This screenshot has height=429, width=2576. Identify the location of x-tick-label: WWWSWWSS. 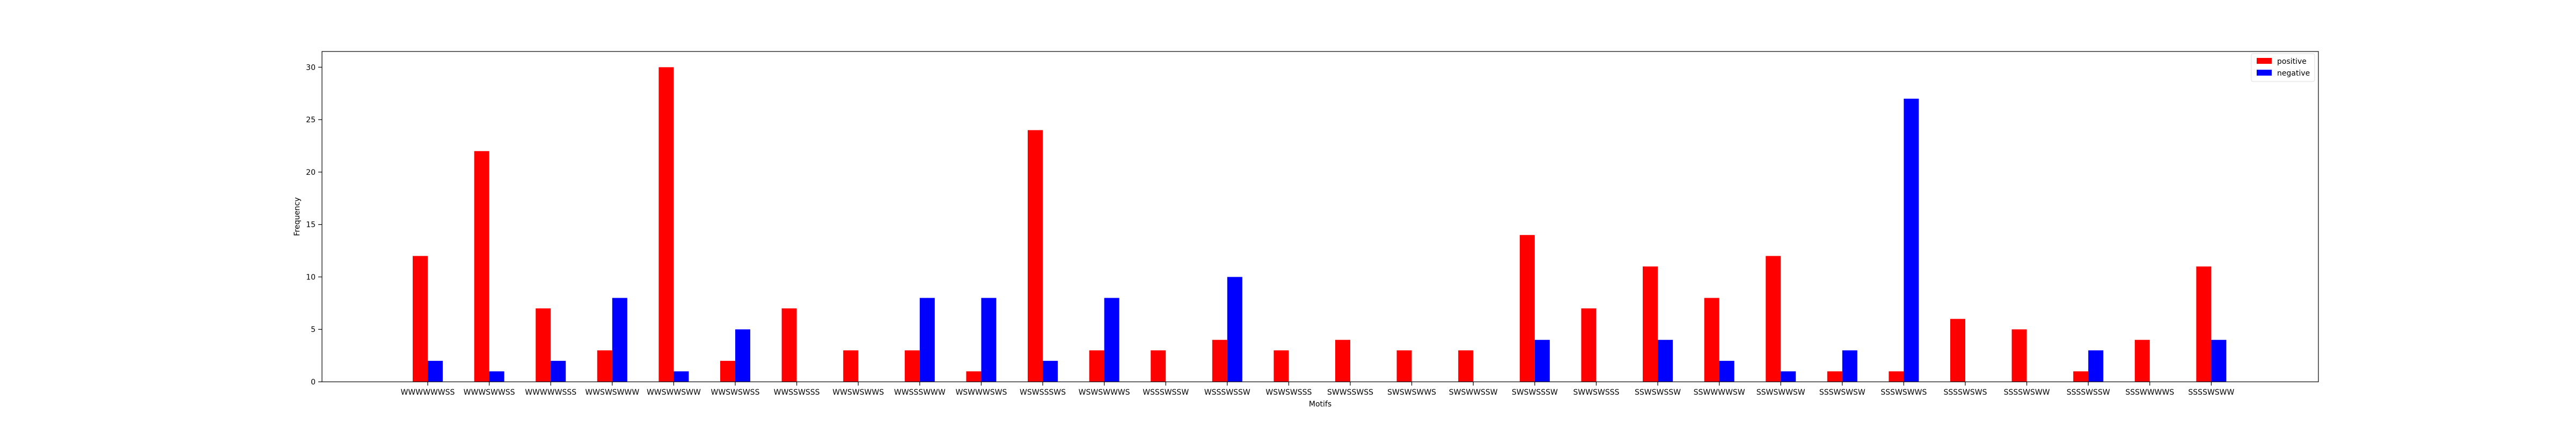
(489, 392).